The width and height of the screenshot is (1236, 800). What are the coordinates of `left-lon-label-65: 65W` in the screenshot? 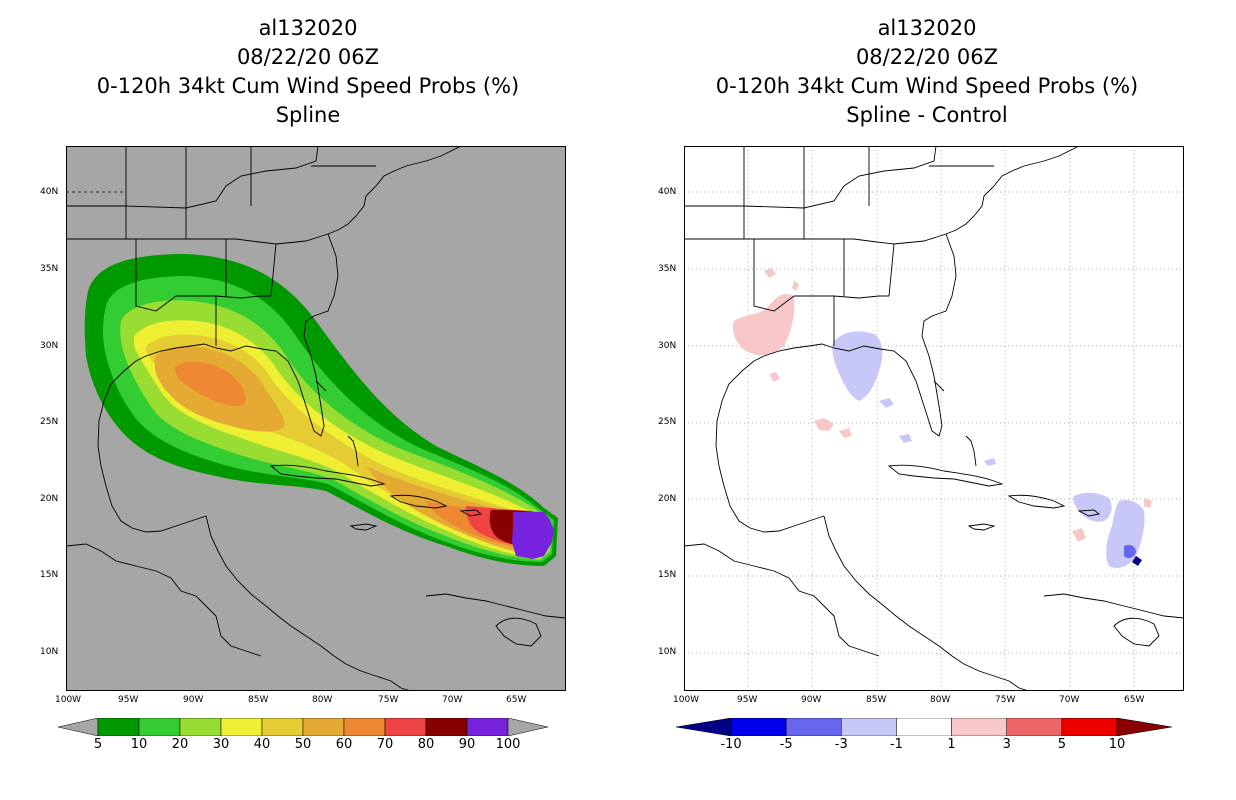 It's located at (516, 700).